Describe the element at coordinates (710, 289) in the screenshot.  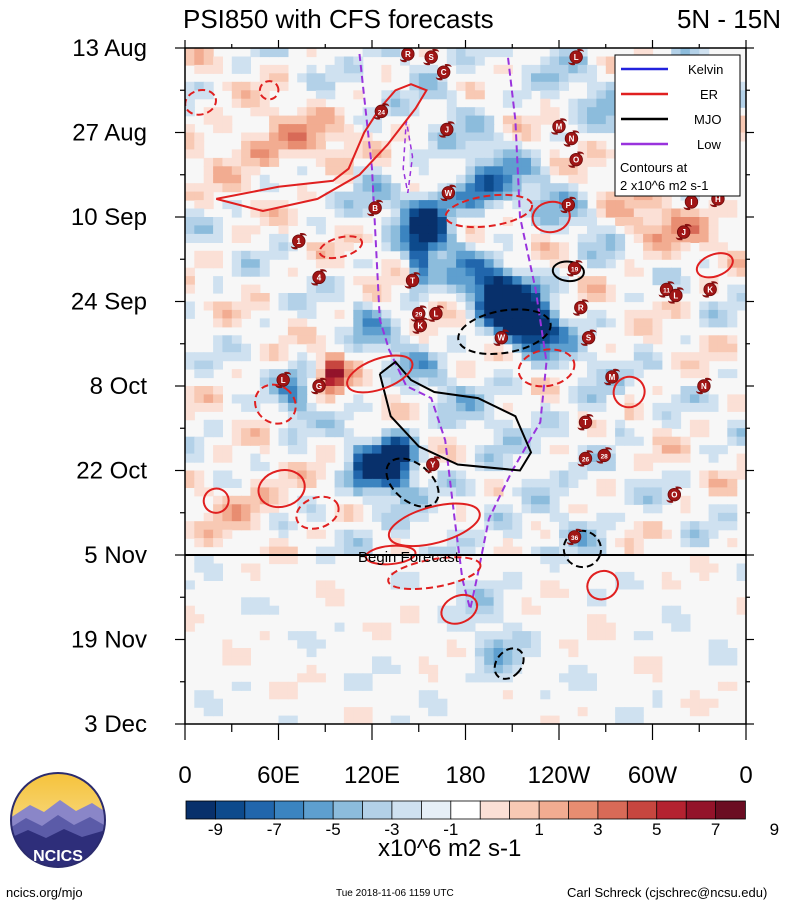
I see `storm-label: K` at that location.